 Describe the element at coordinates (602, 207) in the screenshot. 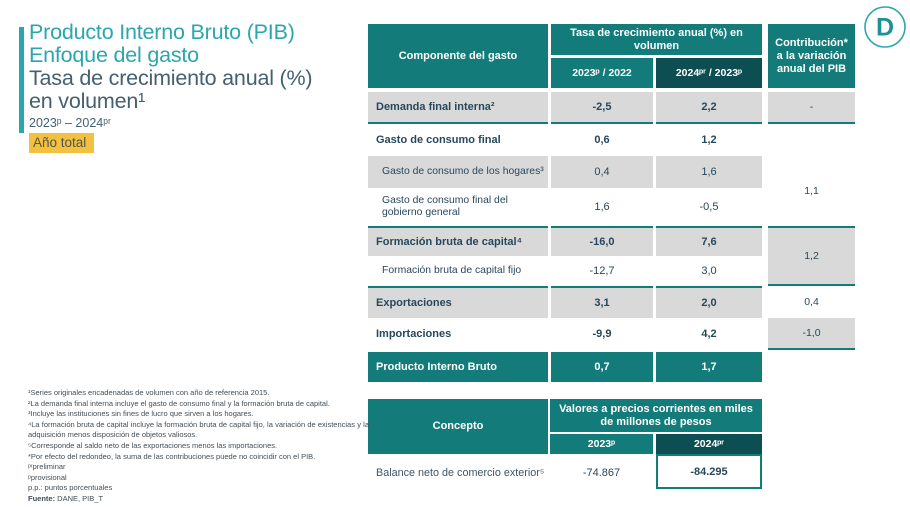

I see `row-gobierno-2023: 1,6` at that location.